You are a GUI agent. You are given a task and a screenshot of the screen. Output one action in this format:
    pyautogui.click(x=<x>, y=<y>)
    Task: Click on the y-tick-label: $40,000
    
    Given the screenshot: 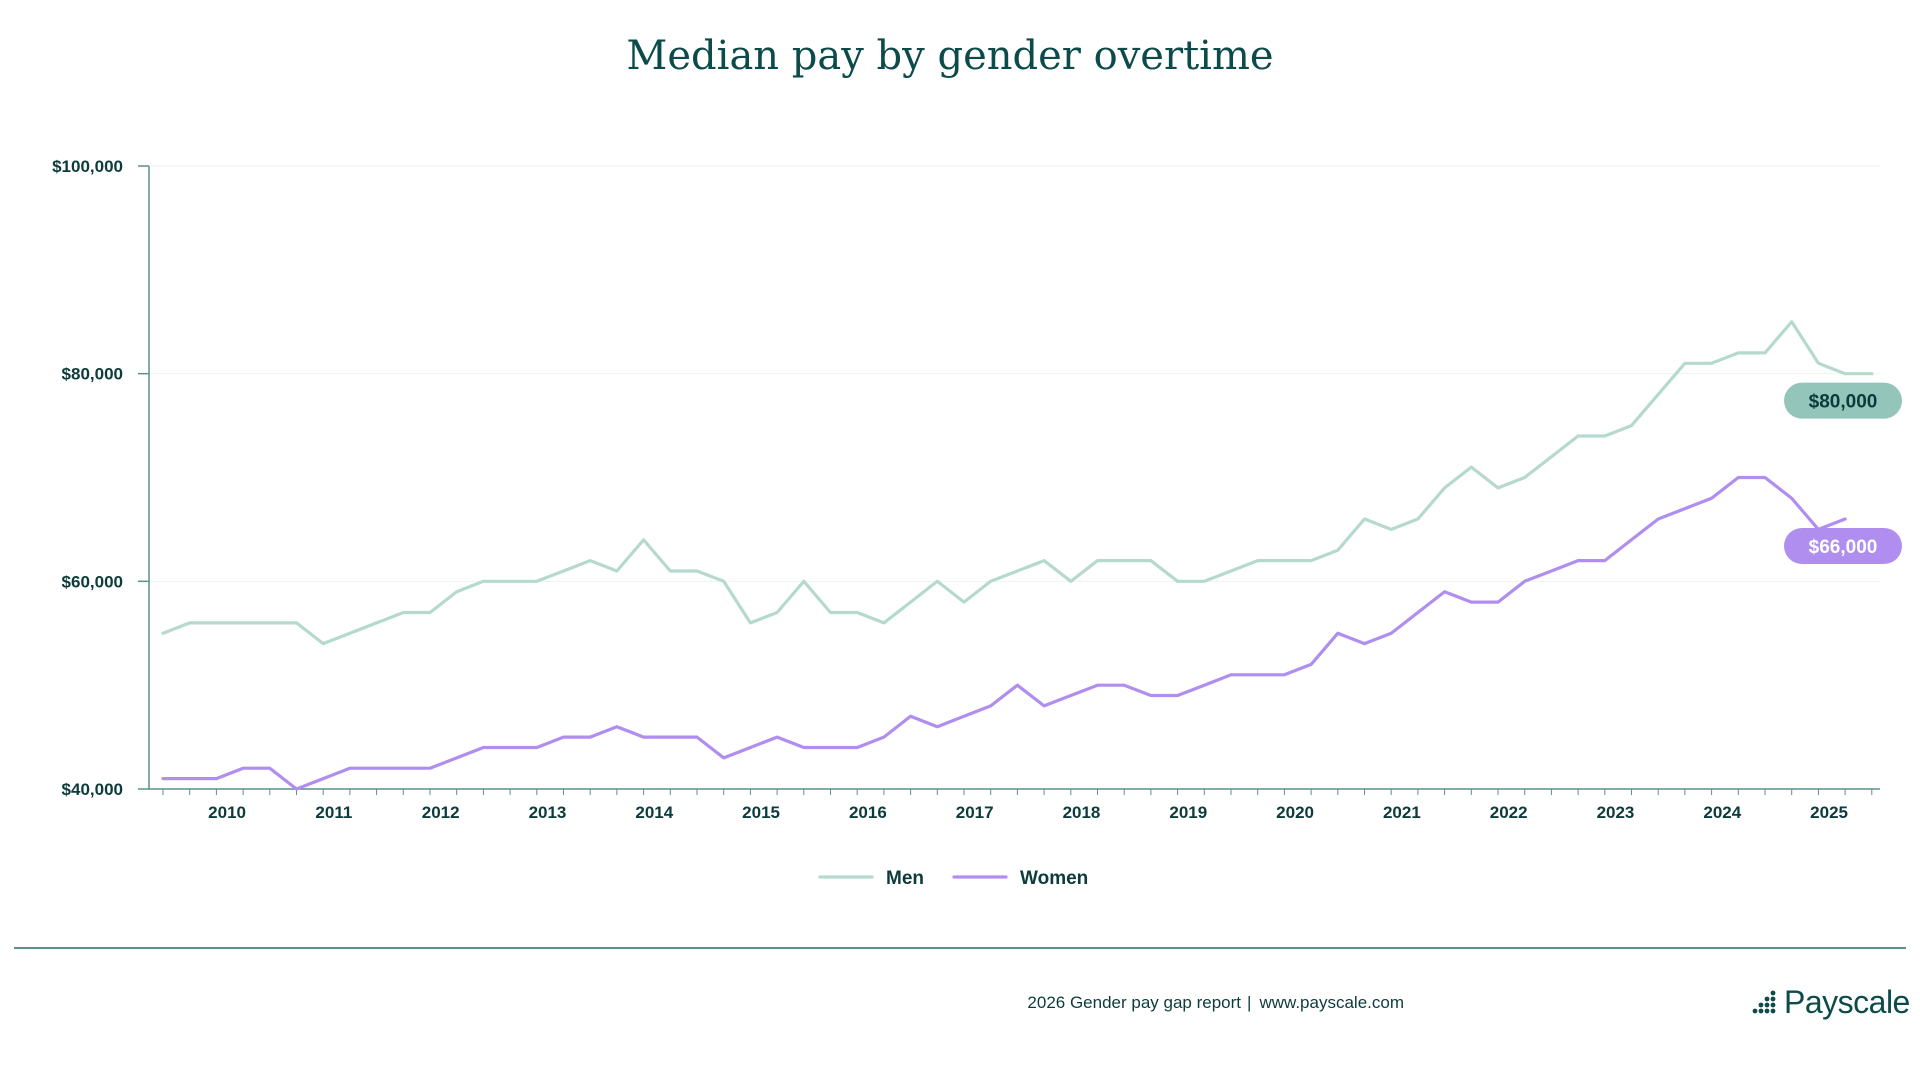 What is the action you would take?
    pyautogui.click(x=92, y=789)
    